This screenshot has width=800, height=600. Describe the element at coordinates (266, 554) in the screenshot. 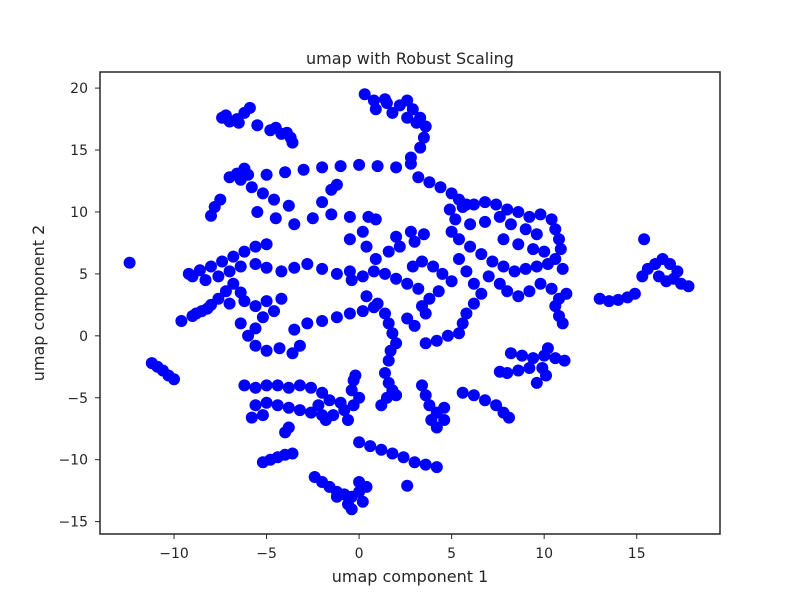

I see `x-tick-label: −5` at that location.